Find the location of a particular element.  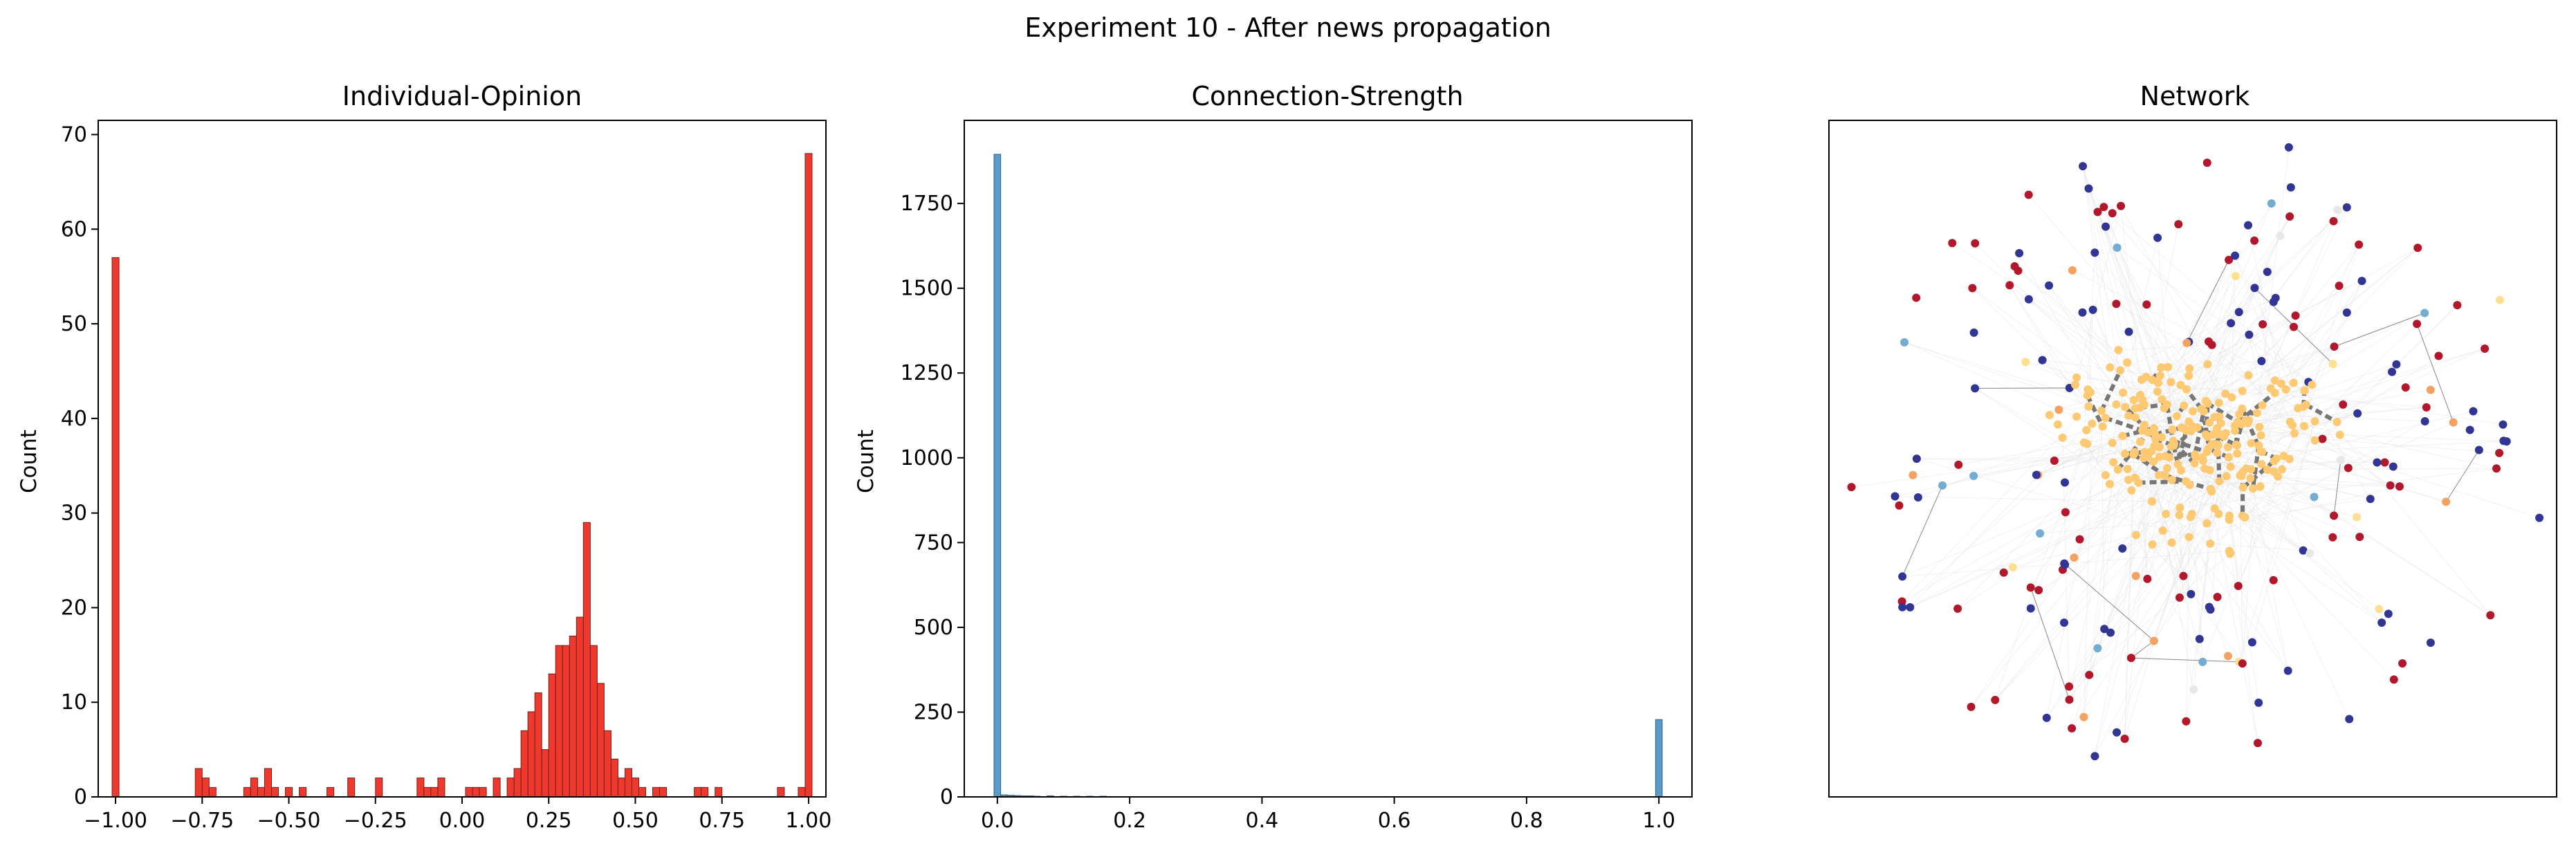

panel2-x-axis: 0.0 0.2 0.4 0.6 0.8 1.0 is located at coordinates (1328, 815).